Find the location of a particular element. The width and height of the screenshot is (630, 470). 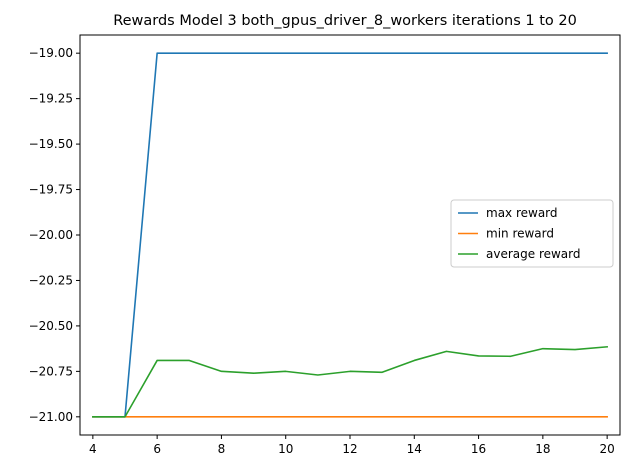

legend-label: average reward is located at coordinates (533, 254).